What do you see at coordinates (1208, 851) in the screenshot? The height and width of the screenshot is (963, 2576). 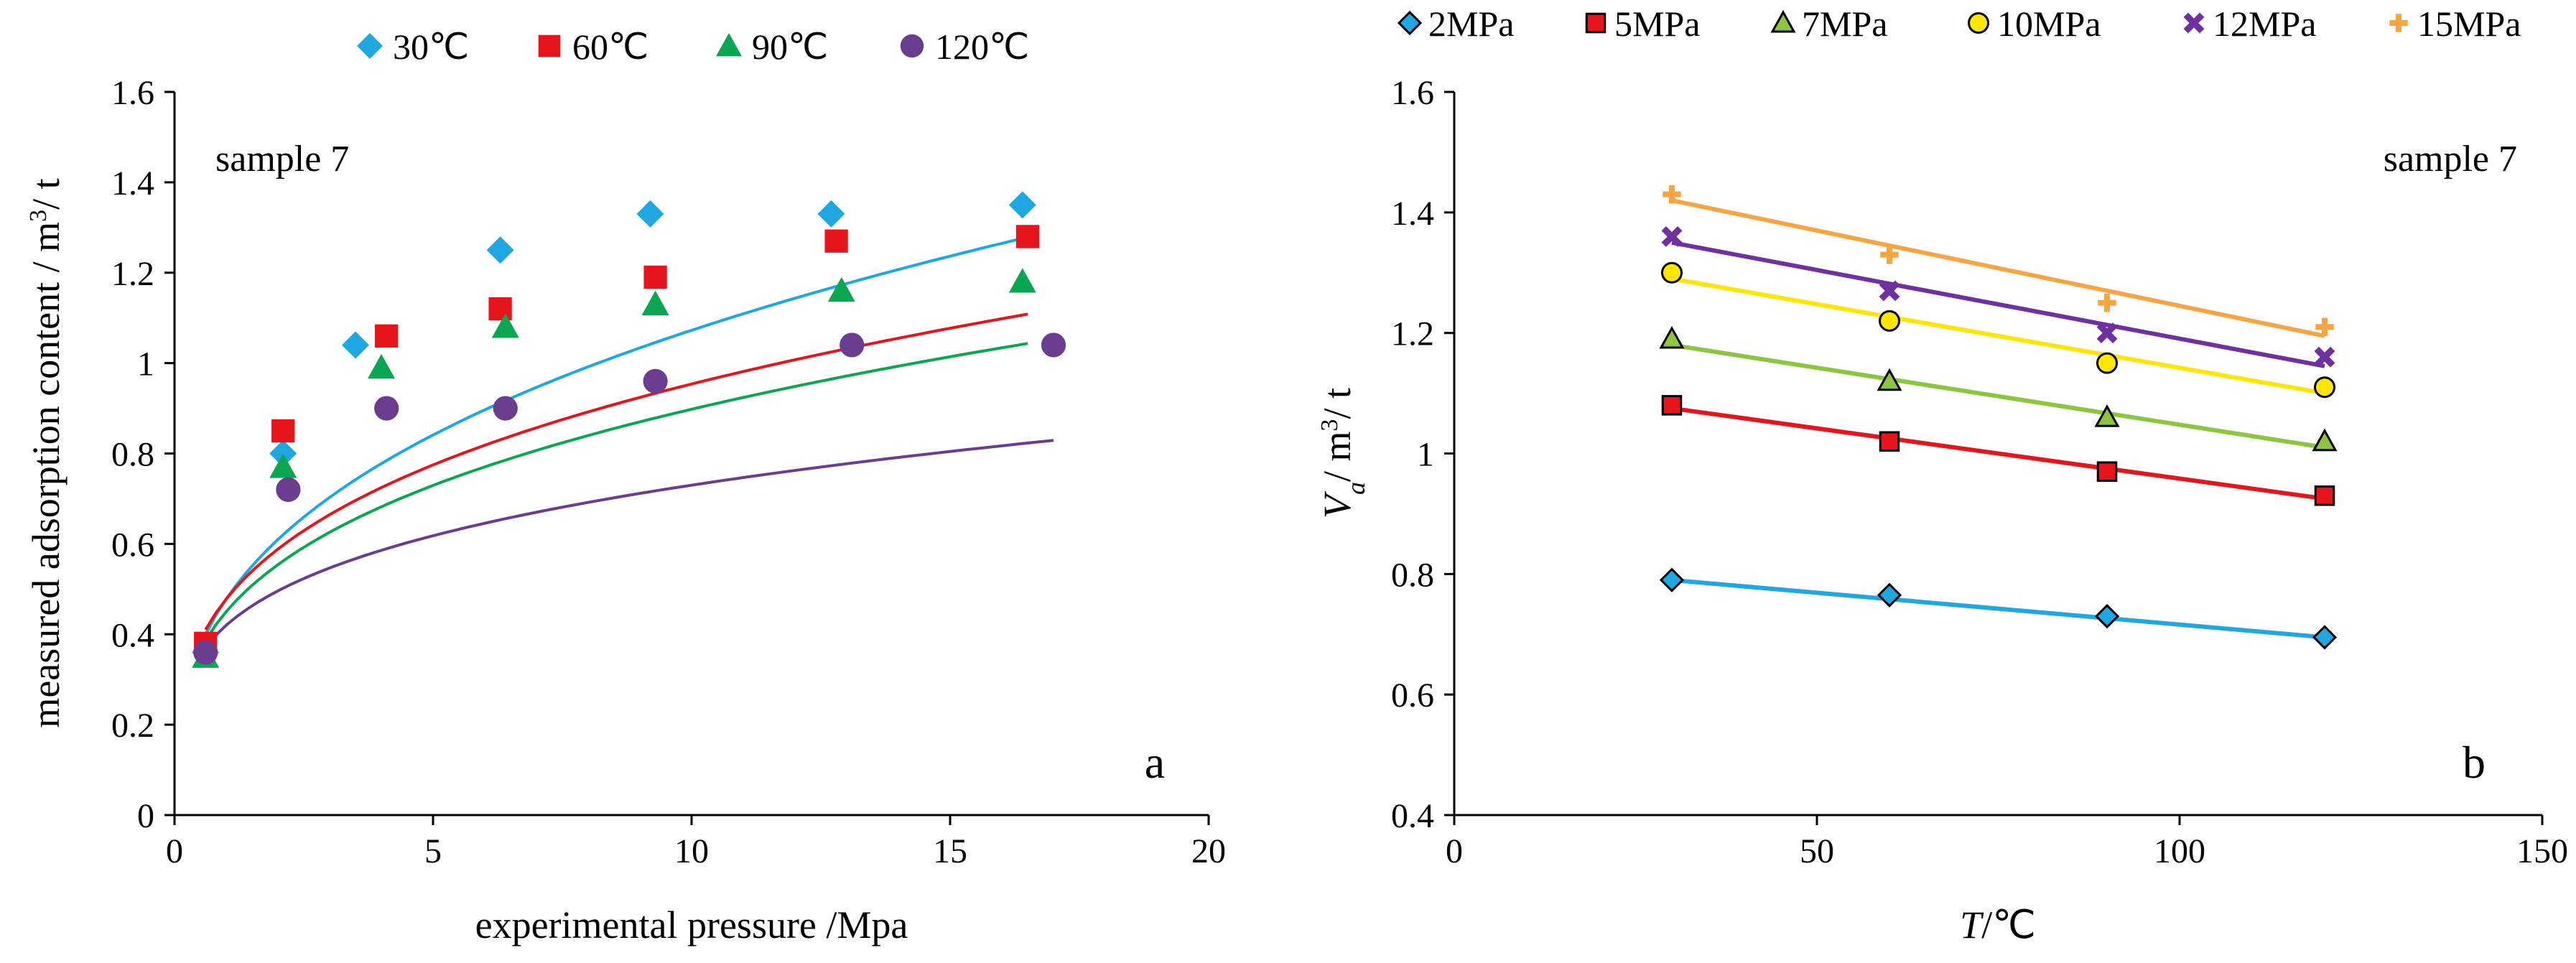 I see `x-tick-label: 20` at bounding box center [1208, 851].